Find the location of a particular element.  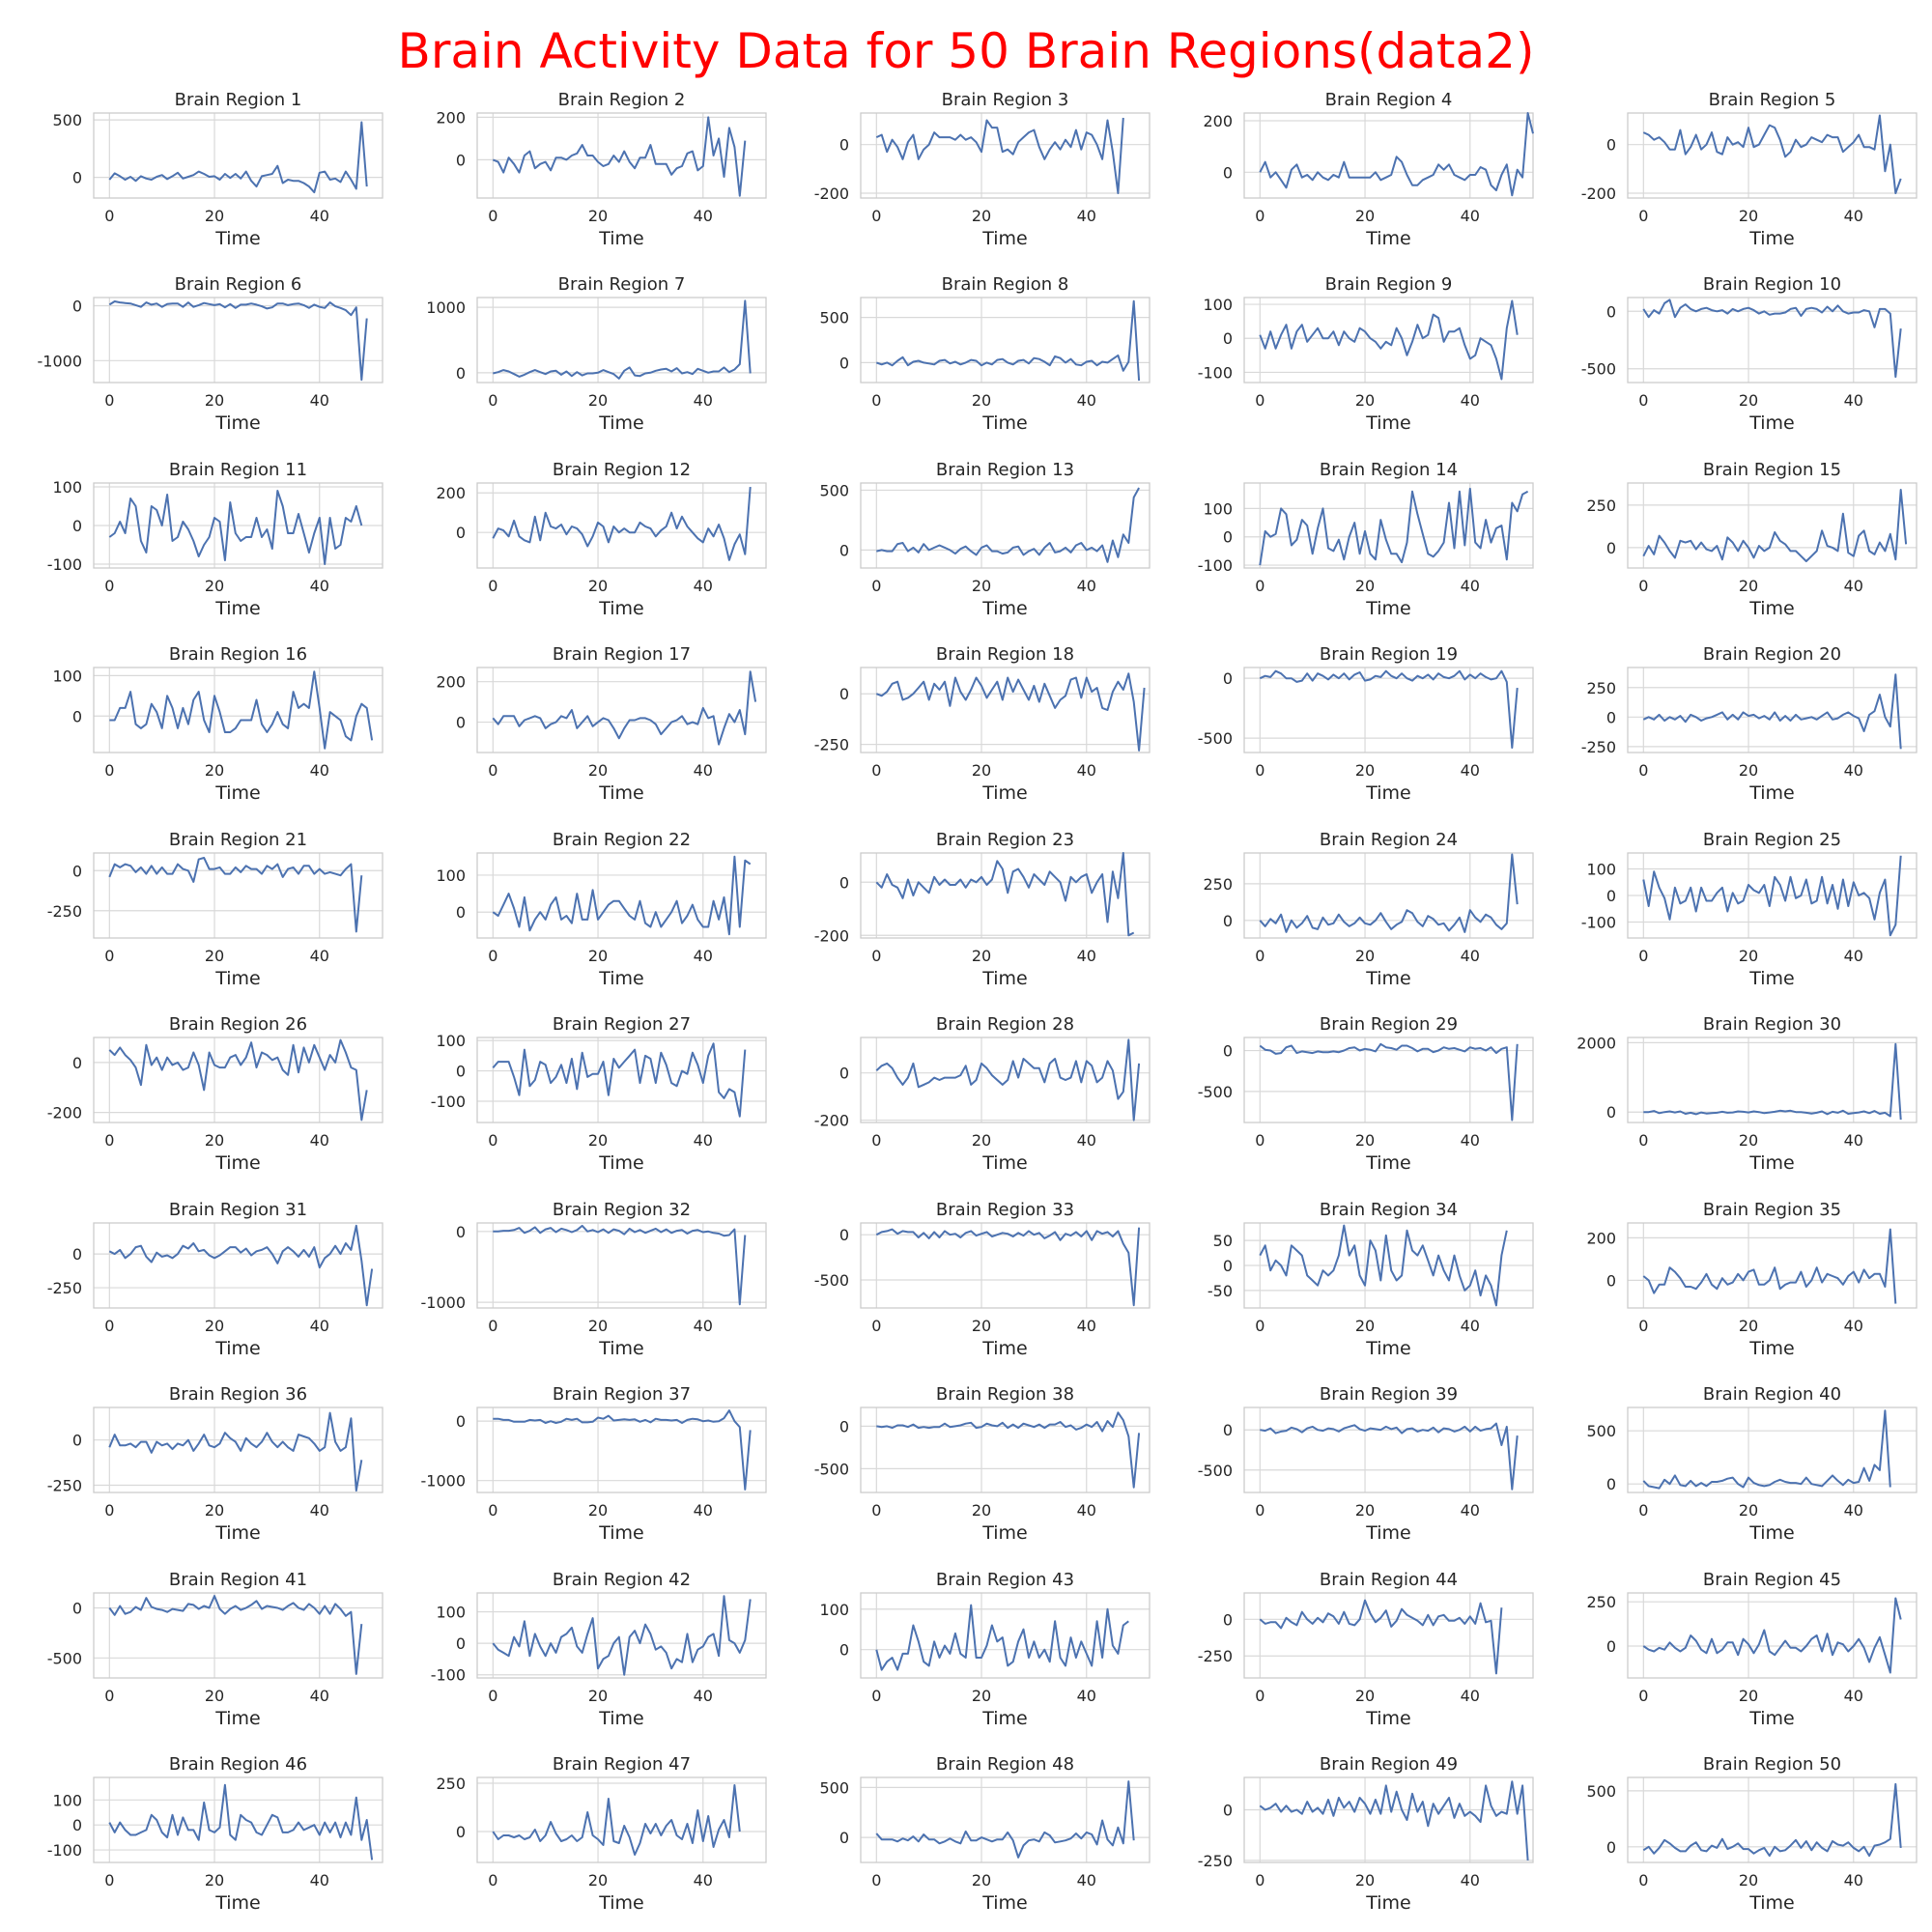

subplot-region-4: Brain Region 4 0 20 40 0 200 Time is located at coordinates (1368, 169).